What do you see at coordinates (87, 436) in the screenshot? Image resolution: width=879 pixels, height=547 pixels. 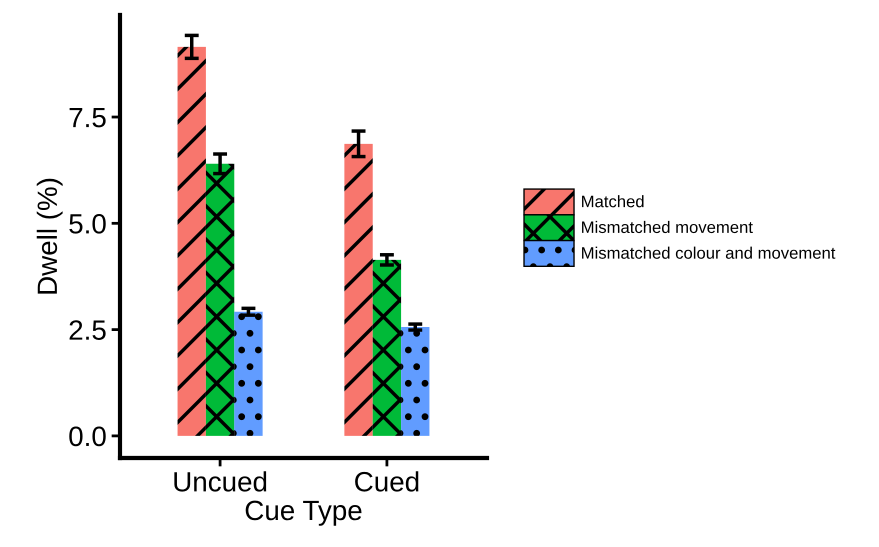 I see `y-tick-label: 0.0` at bounding box center [87, 436].